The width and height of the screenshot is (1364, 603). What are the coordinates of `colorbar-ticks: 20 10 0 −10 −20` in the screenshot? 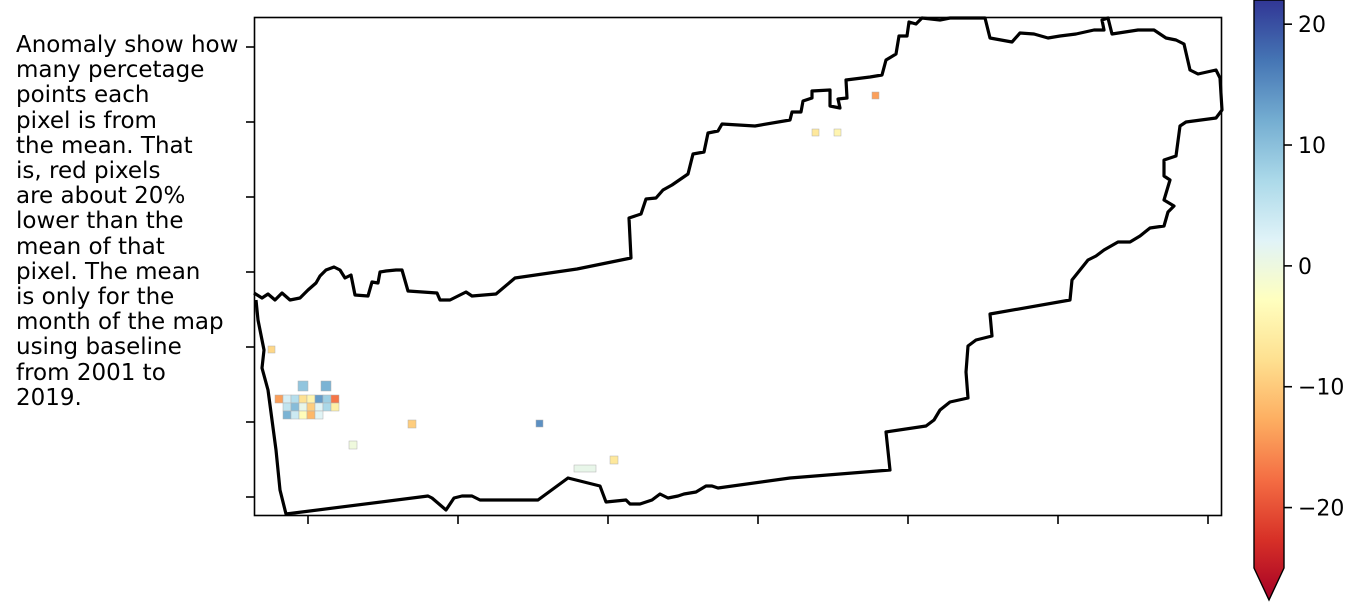 It's located at (1314, 267).